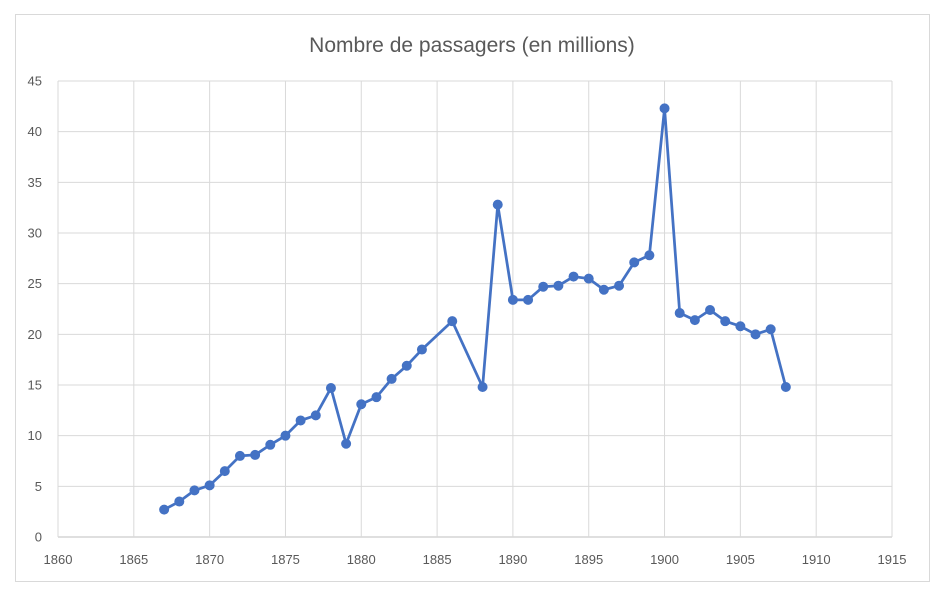  I want to click on x-tick-label: 1875, so click(285, 559).